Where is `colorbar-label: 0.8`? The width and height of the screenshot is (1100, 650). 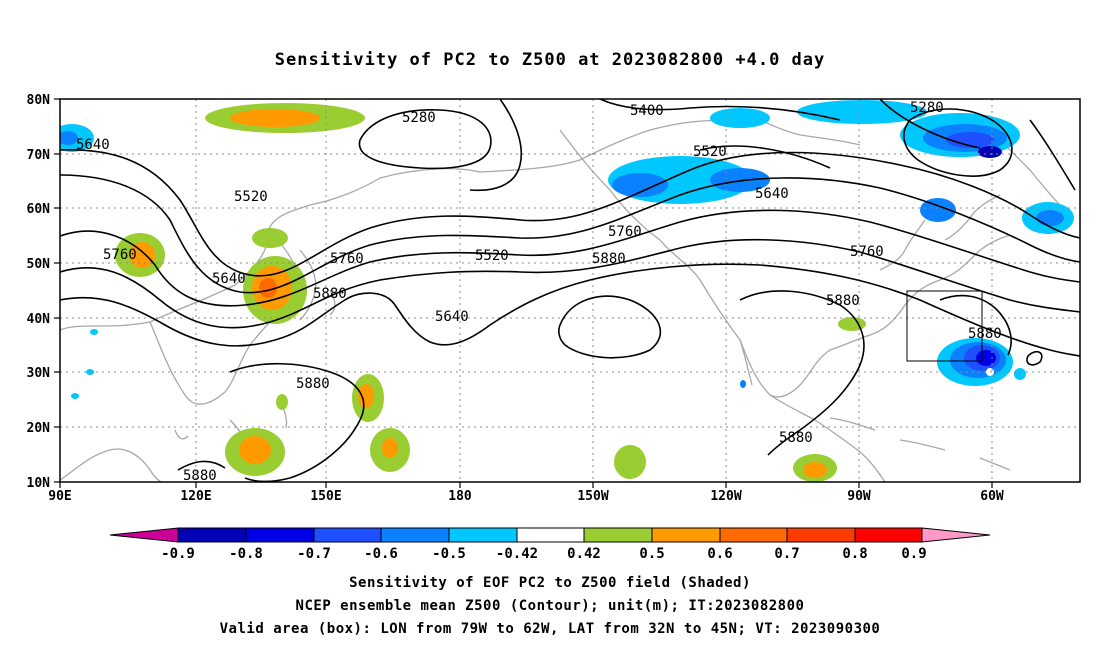 colorbar-label: 0.8 is located at coordinates (854, 554).